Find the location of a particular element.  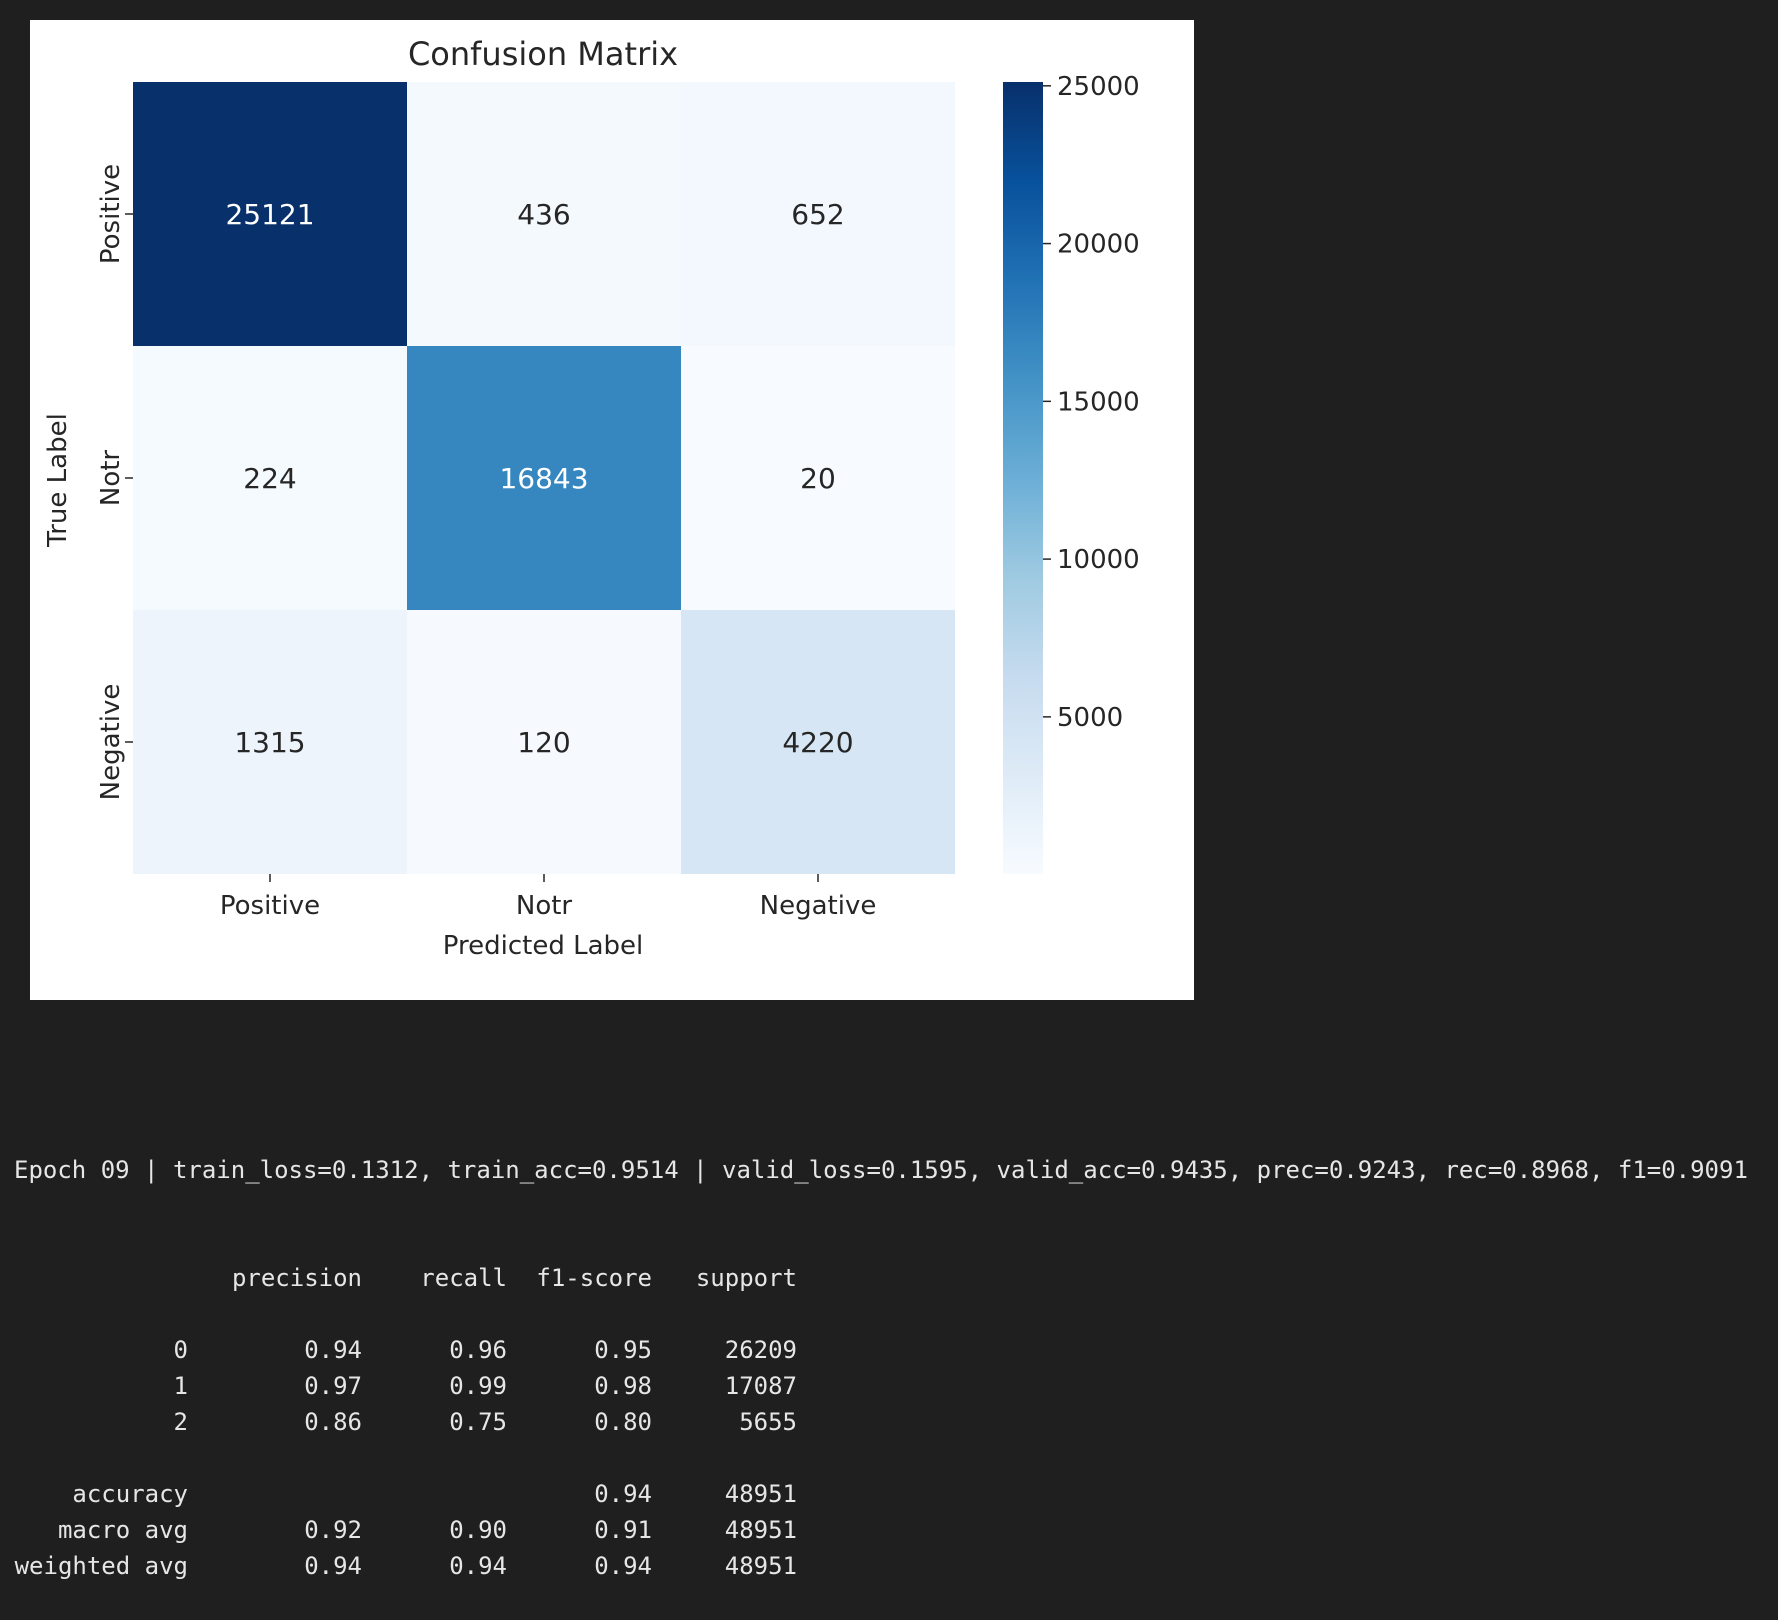

report-cell: 0 is located at coordinates (180, 1350).